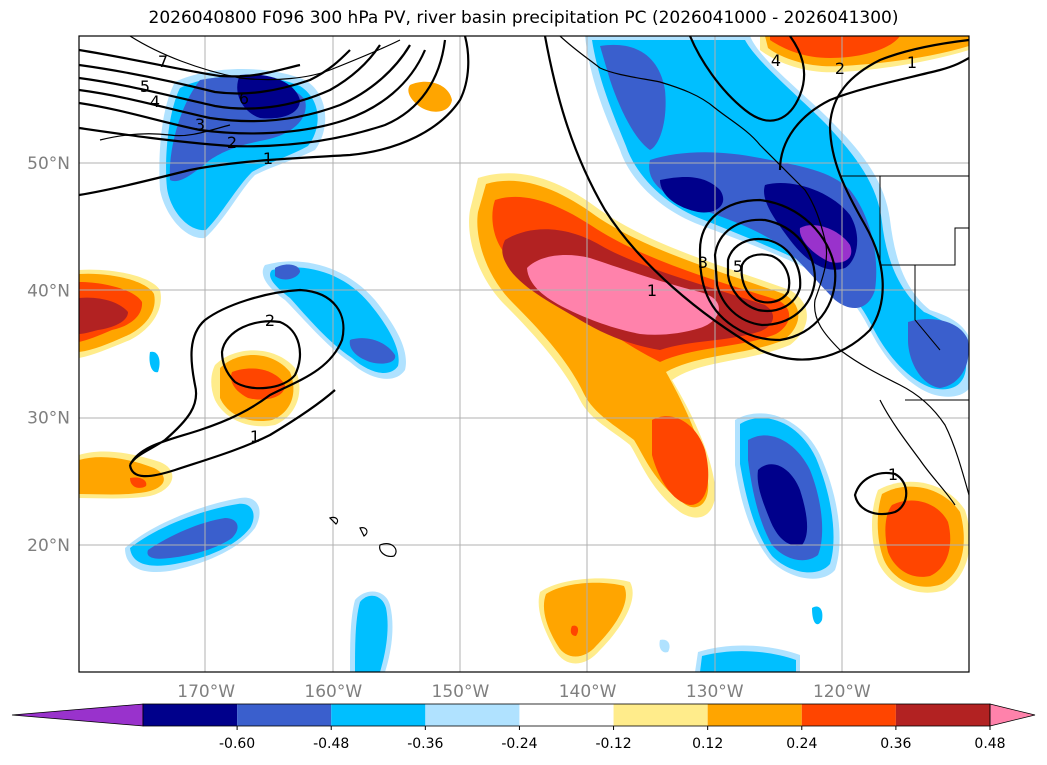 This screenshot has height=765, width=1047. What do you see at coordinates (776, 60) in the screenshot?
I see `contour-label: 4` at bounding box center [776, 60].